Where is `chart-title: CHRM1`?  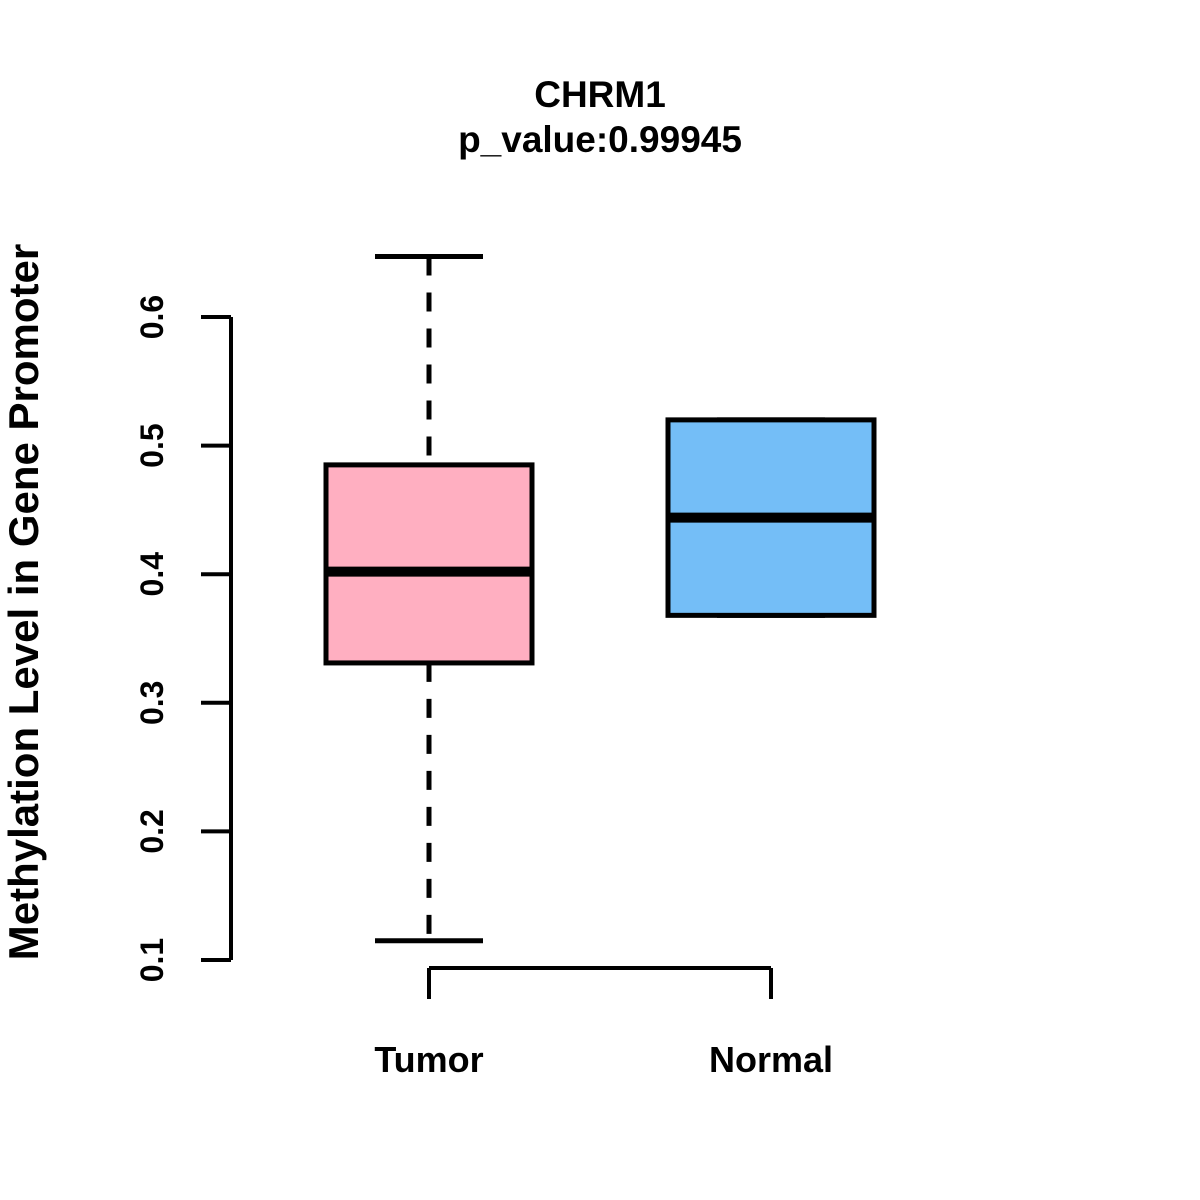
chart-title: CHRM1 is located at coordinates (600, 94).